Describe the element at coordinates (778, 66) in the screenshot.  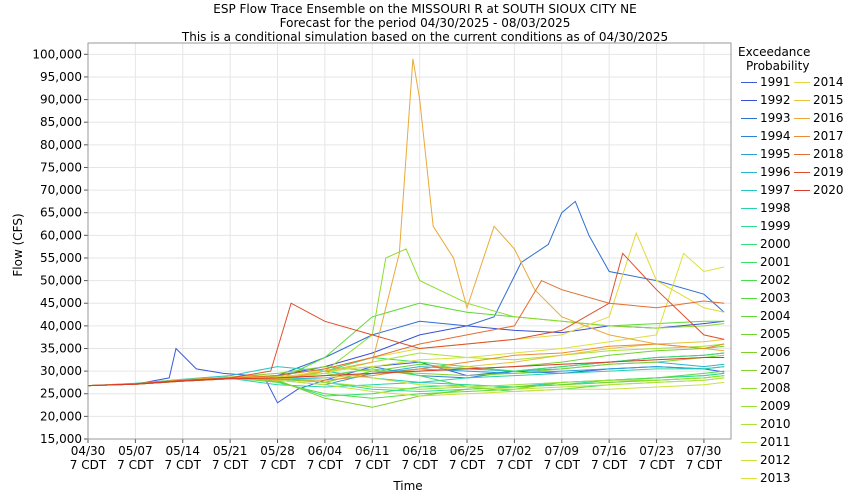
I see `legend-title-line-2: Probability` at that location.